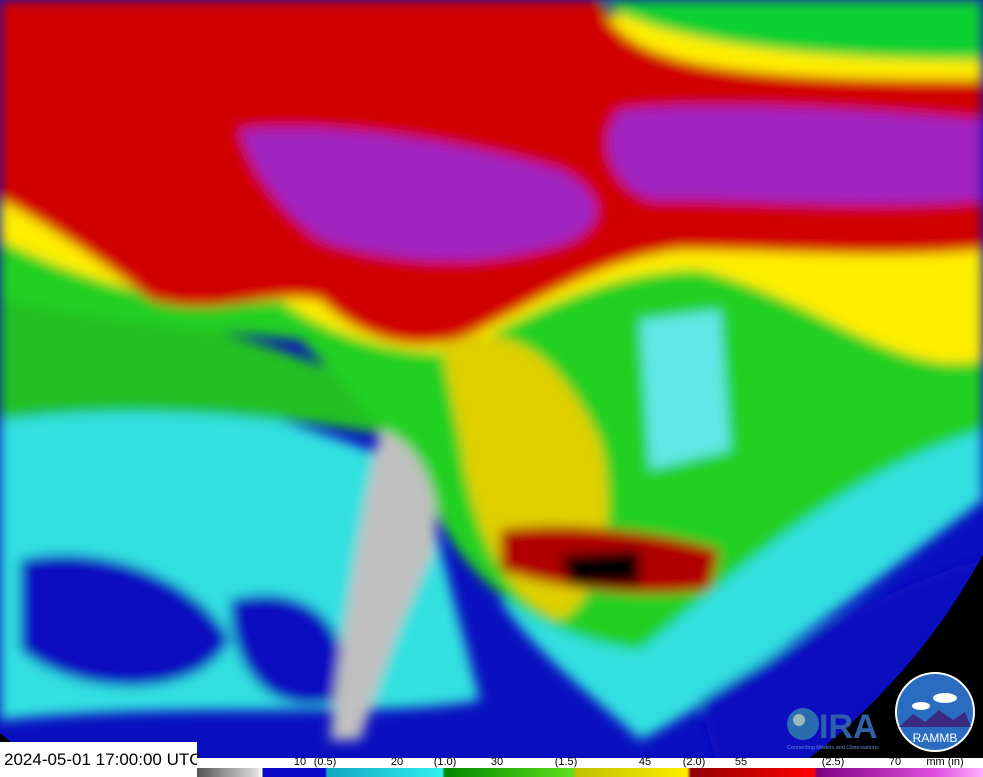 This screenshot has height=777, width=983. What do you see at coordinates (497, 762) in the screenshot?
I see `legend-label: 30` at bounding box center [497, 762].